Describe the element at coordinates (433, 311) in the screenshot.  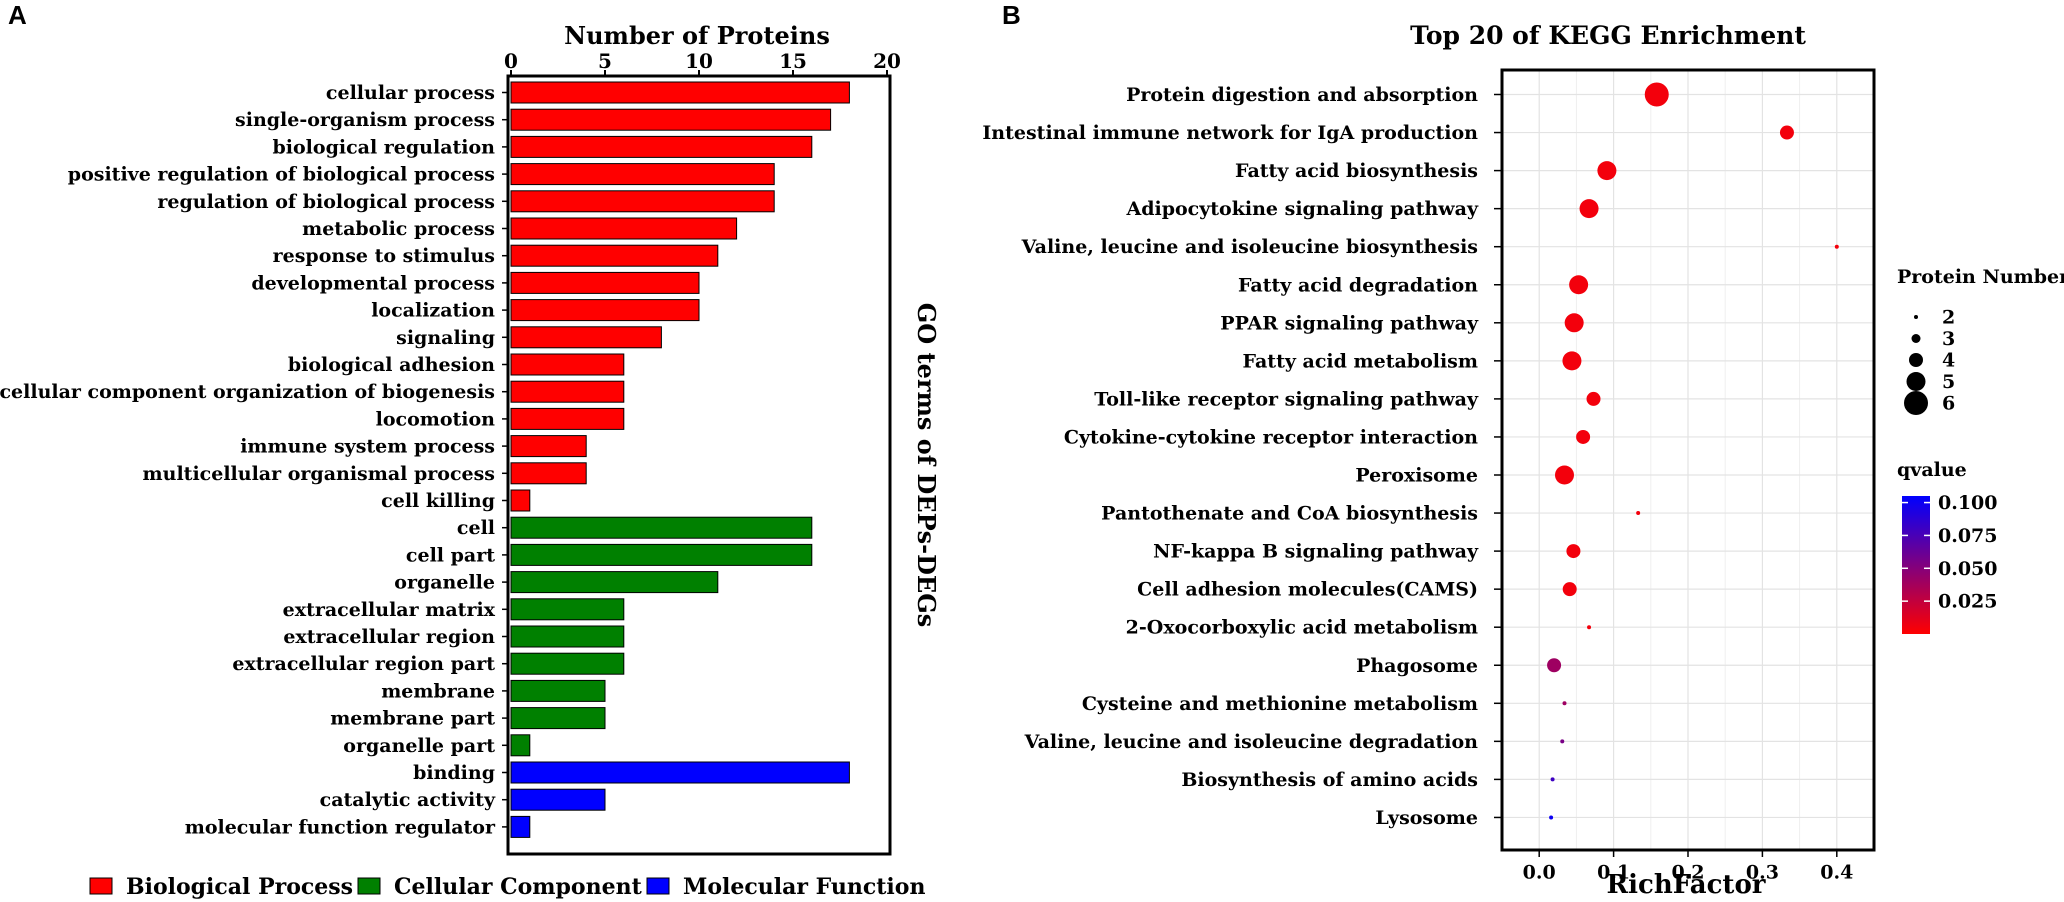
I see `bar-category-label: localization` at that location.